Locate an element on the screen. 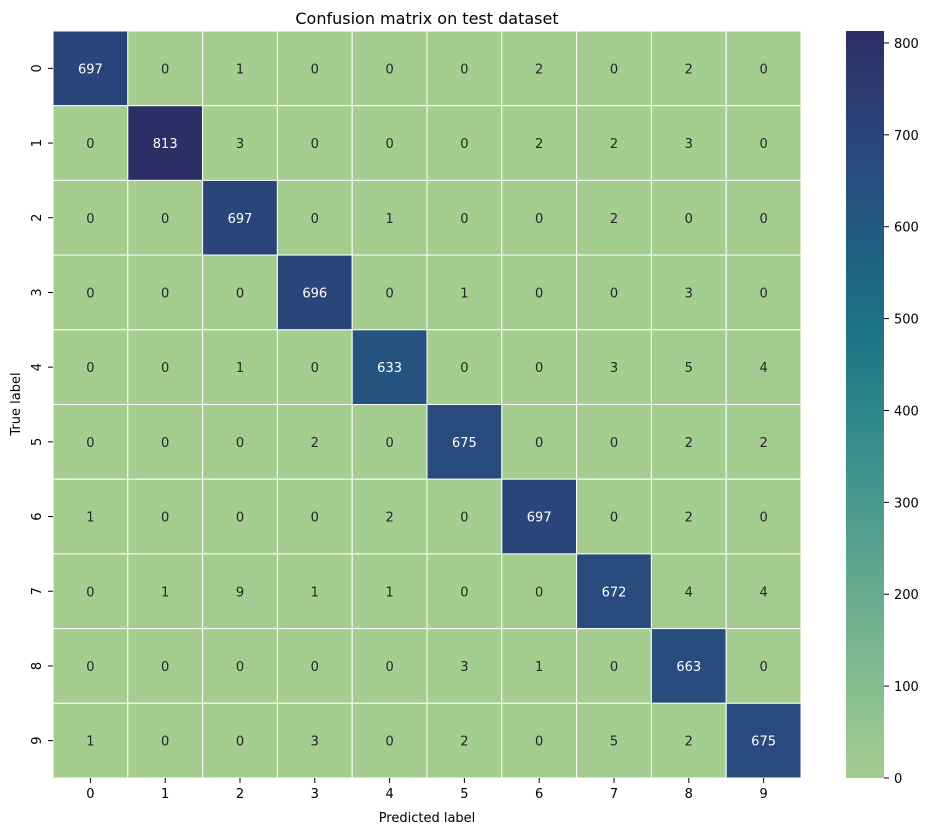  colorbar-tick-label: 700 is located at coordinates (906, 136).